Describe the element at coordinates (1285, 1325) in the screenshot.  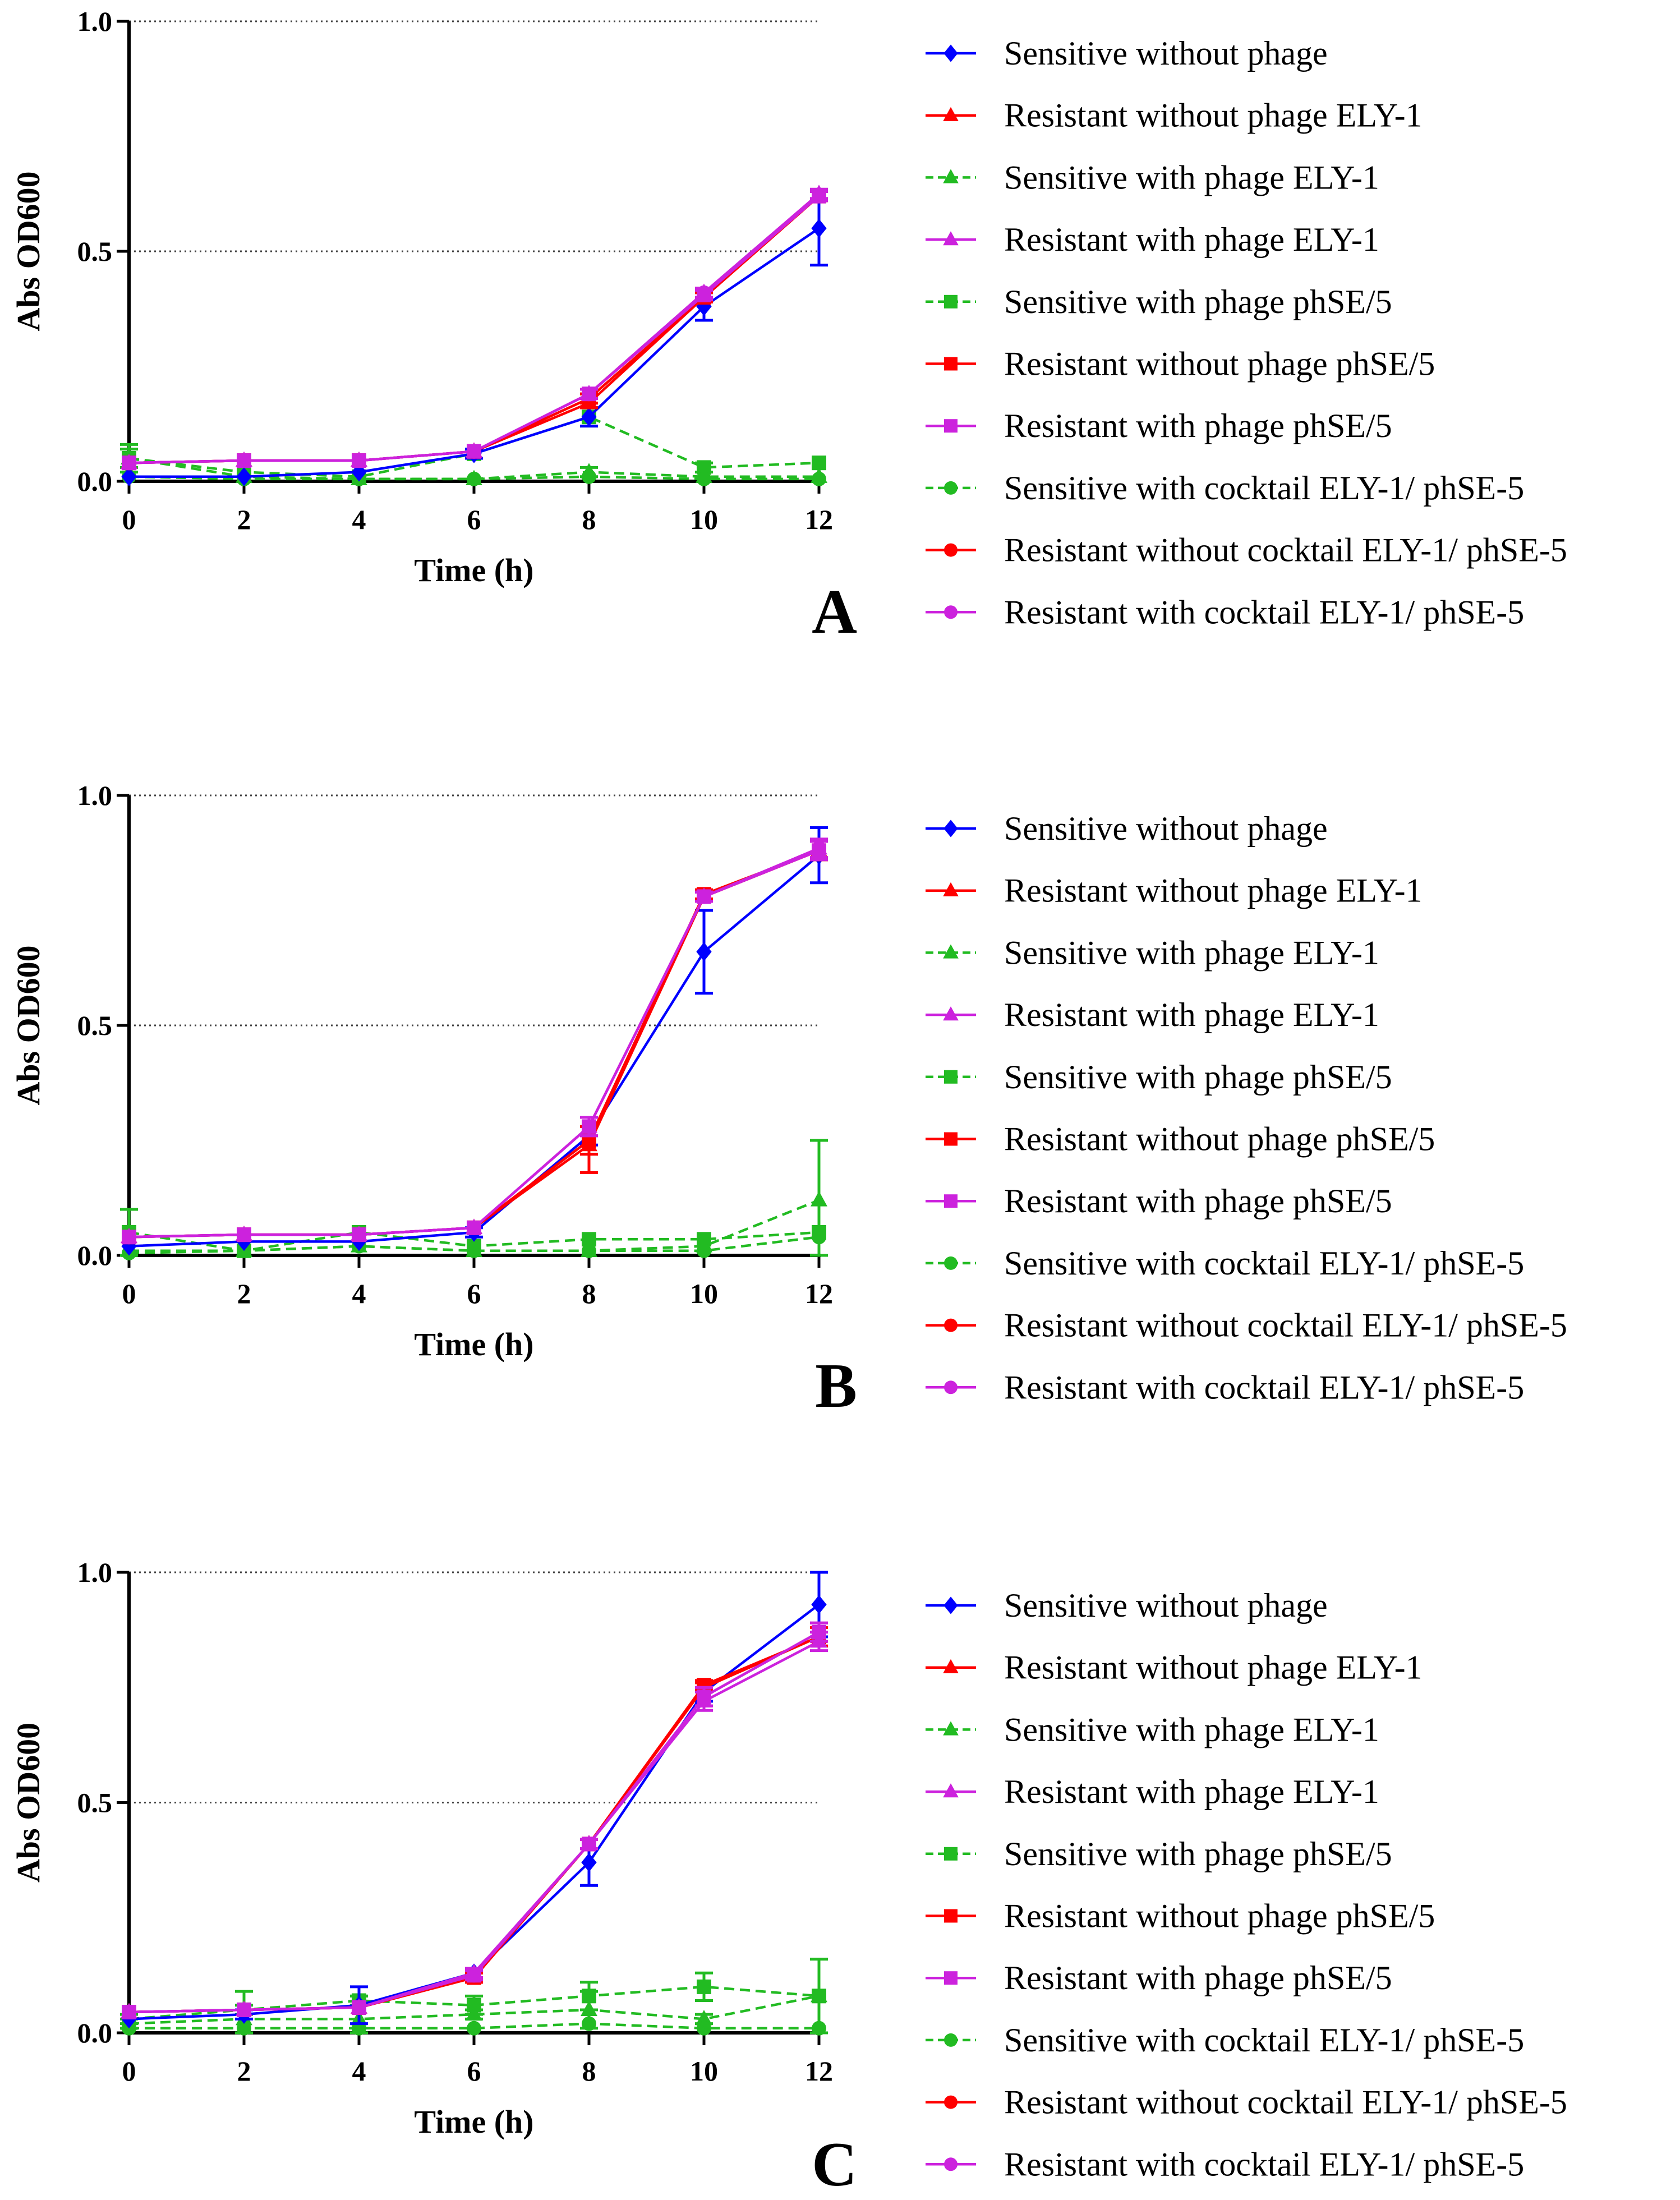
I see `legend-label: Resistant without cocktail ELY-1/ phSE-5` at that location.